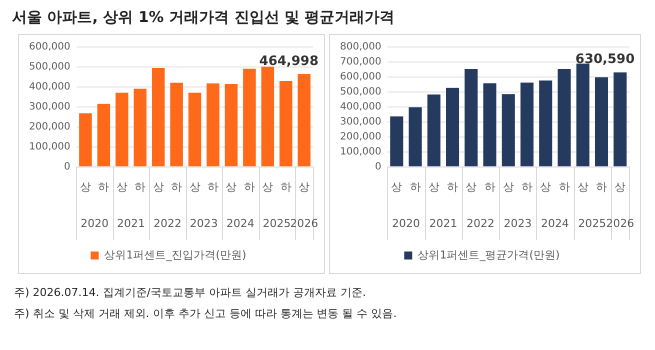 Image resolution: width=655 pixels, height=350 pixels. What do you see at coordinates (203, 17) in the screenshot?
I see `chart-title: 서울 아파트, 상위 1% 거래가격 진입선 및 평균거래가격` at bounding box center [203, 17].